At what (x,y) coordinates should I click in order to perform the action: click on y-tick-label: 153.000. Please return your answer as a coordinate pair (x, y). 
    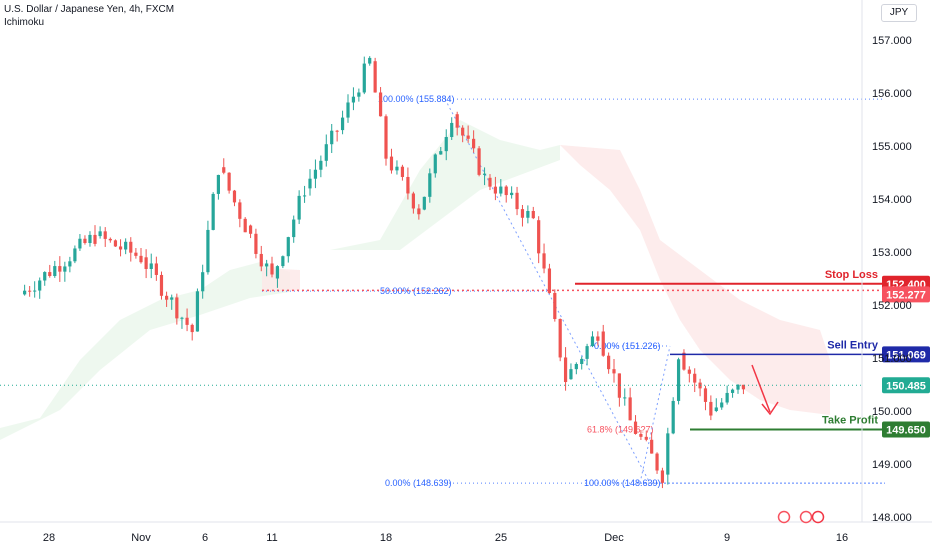
    Looking at the image, I should click on (892, 253).